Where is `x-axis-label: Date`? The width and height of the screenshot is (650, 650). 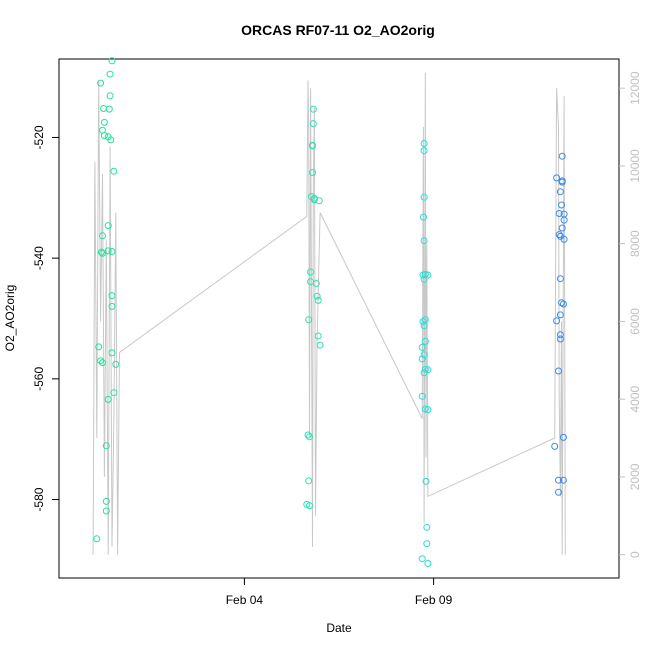
x-axis-label: Date is located at coordinates (339, 628).